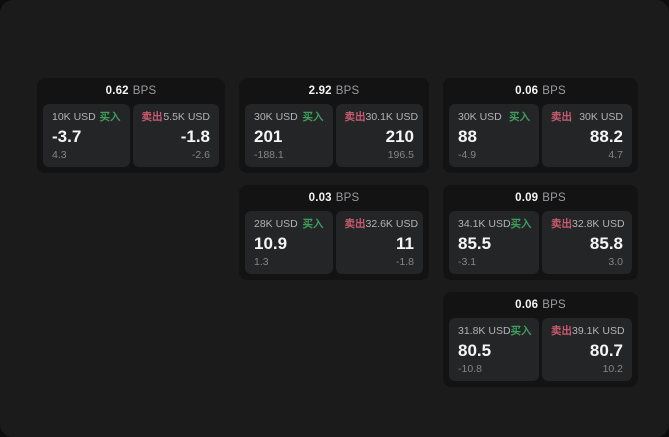  Describe the element at coordinates (271, 243) in the screenshot. I see `buy-price: 10.9` at that location.